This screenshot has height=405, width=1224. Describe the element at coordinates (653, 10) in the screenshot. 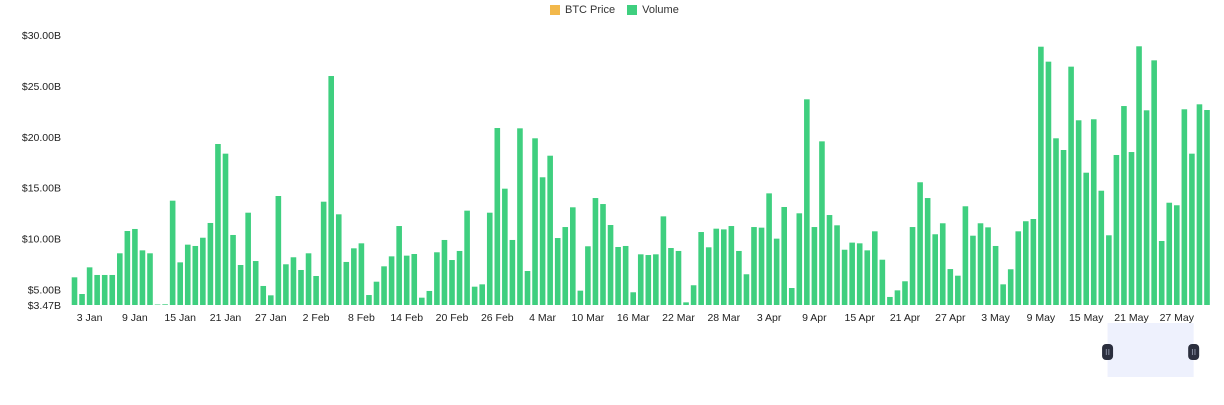

I see `legend-item-volume: Volume` at that location.